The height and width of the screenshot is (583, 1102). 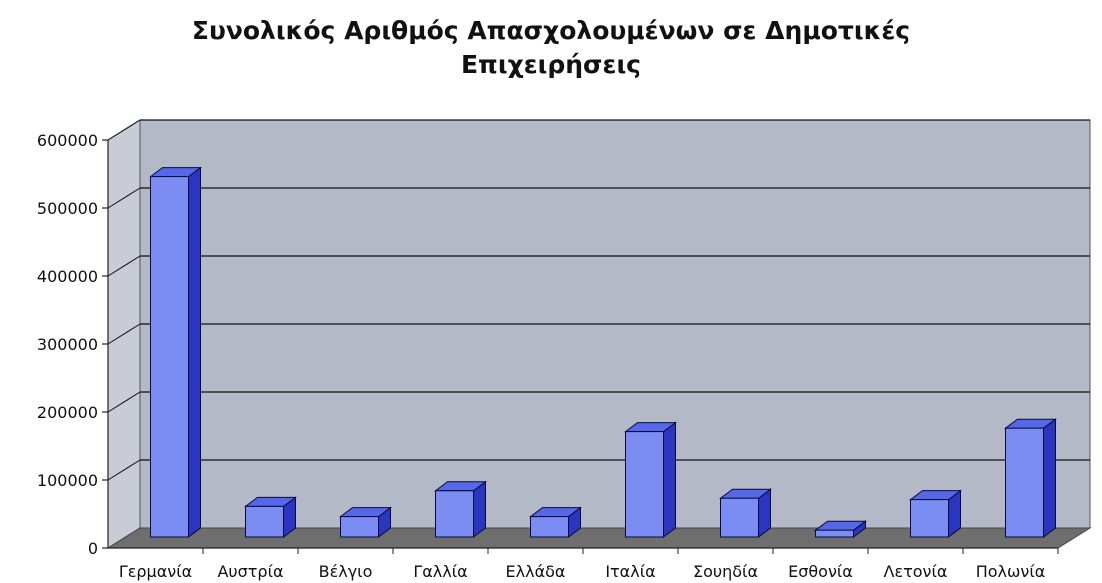 What do you see at coordinates (67, 412) in the screenshot?
I see `y-tick-label: 200000` at bounding box center [67, 412].